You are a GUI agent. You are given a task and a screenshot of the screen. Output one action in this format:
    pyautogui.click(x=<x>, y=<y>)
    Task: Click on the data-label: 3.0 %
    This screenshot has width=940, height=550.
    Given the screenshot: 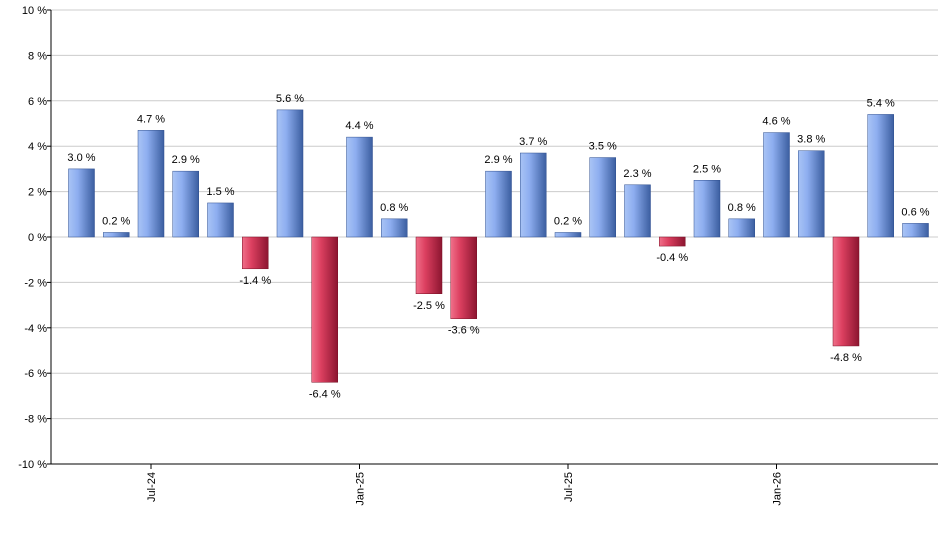 What is the action you would take?
    pyautogui.click(x=81, y=158)
    